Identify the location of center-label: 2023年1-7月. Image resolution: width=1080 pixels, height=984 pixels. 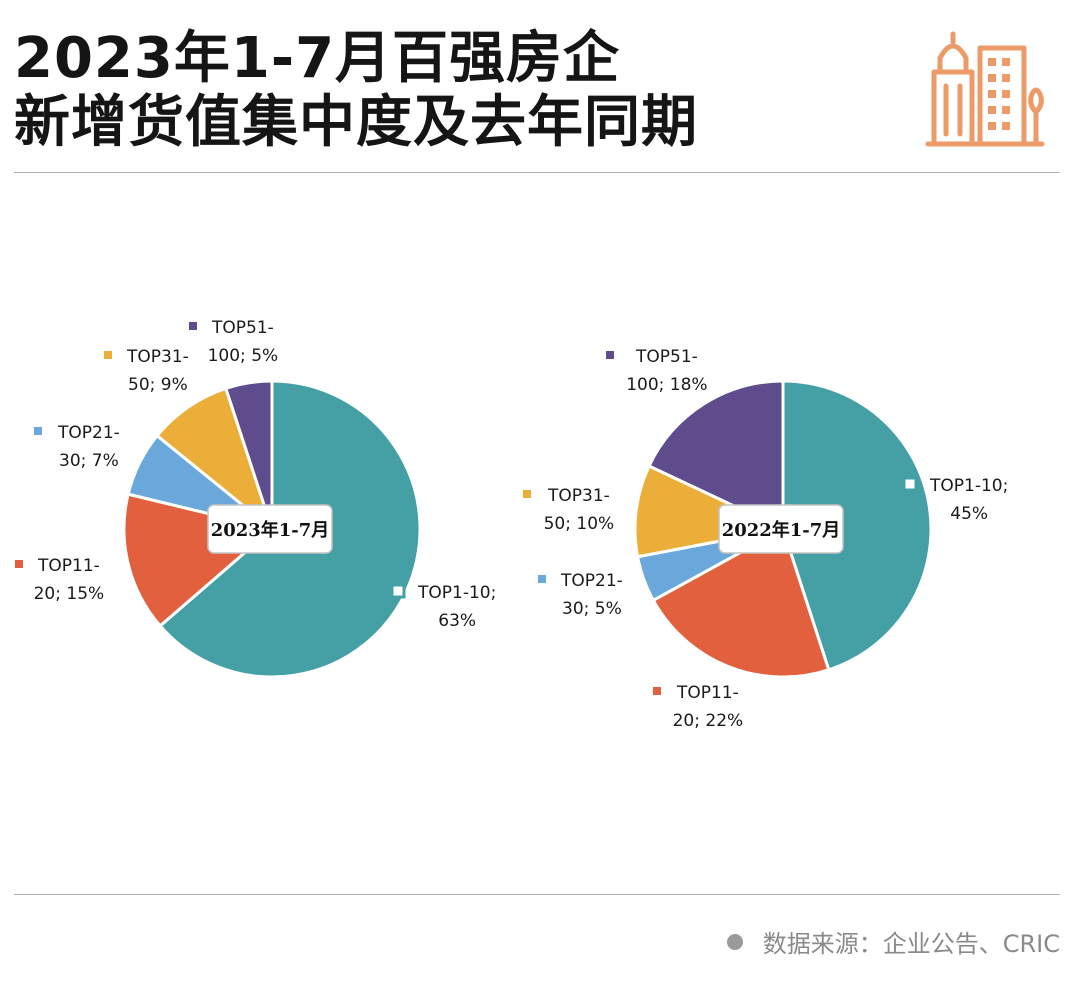
(270, 530).